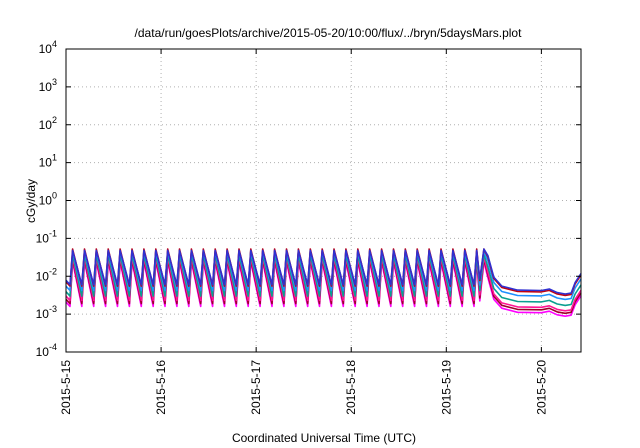 The image size is (640, 448). What do you see at coordinates (324, 438) in the screenshot?
I see `x-axis-label: Coordinated Universal Time (UTC)` at bounding box center [324, 438].